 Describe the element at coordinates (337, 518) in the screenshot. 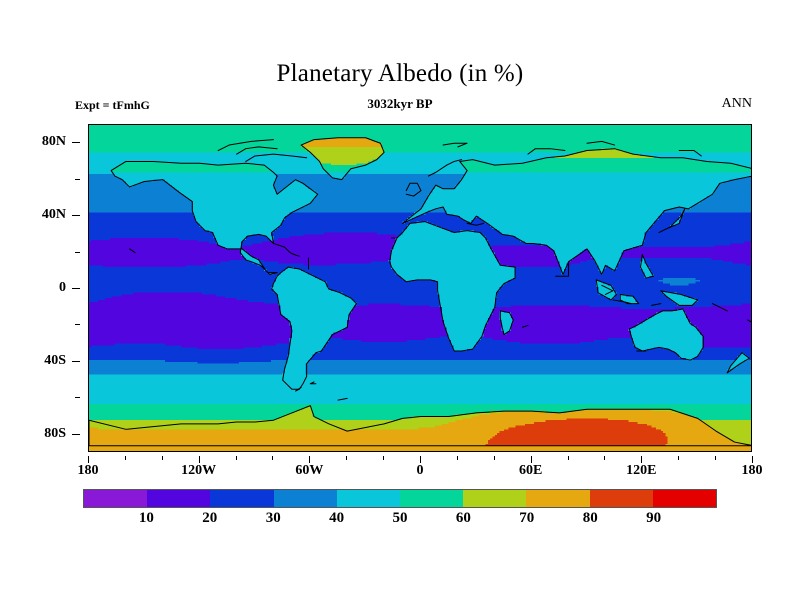

I see `colorbar-tick-label: 40` at that location.